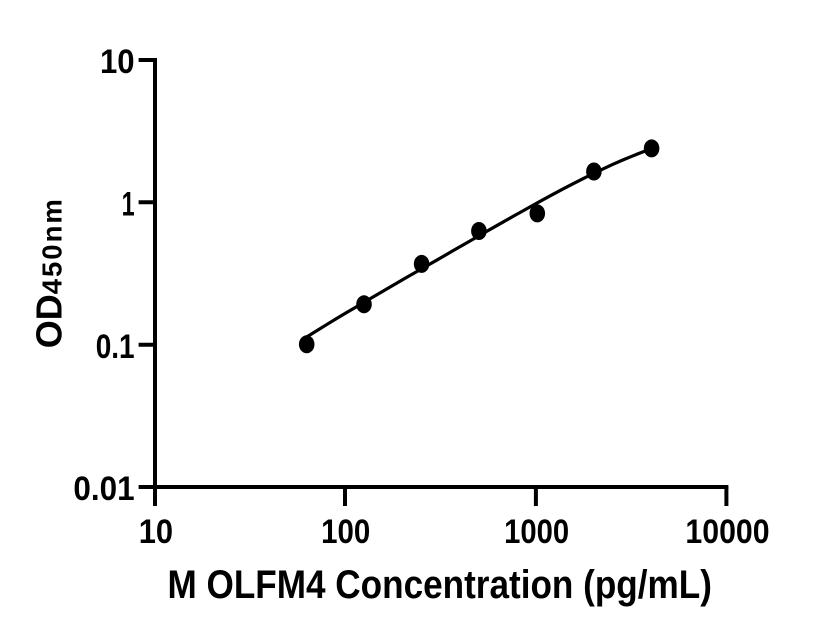  I want to click on svg-text: 100, so click(345, 532).